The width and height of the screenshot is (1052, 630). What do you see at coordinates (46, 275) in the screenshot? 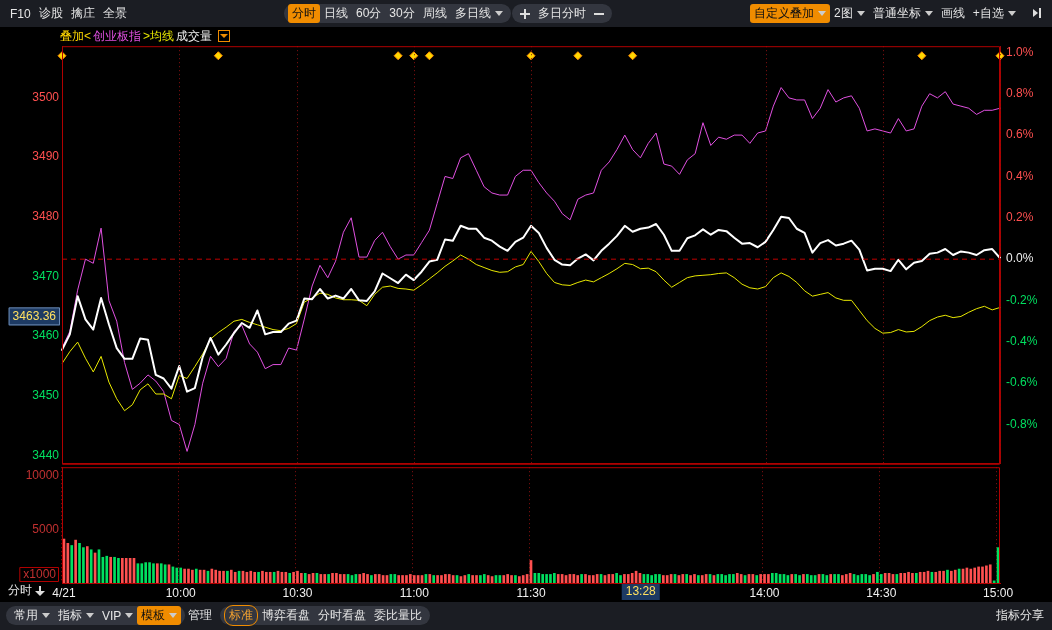
I see `y-tick-label: 3470` at bounding box center [46, 275].